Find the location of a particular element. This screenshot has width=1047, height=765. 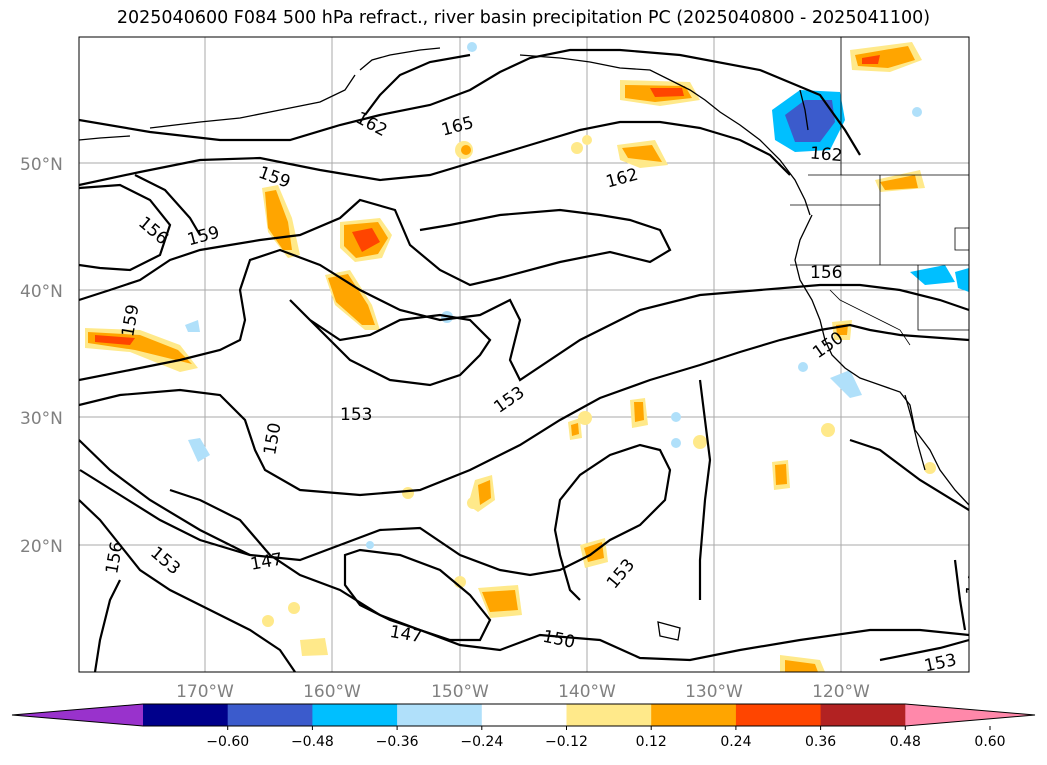

contour-label: 156 is located at coordinates (826, 273).